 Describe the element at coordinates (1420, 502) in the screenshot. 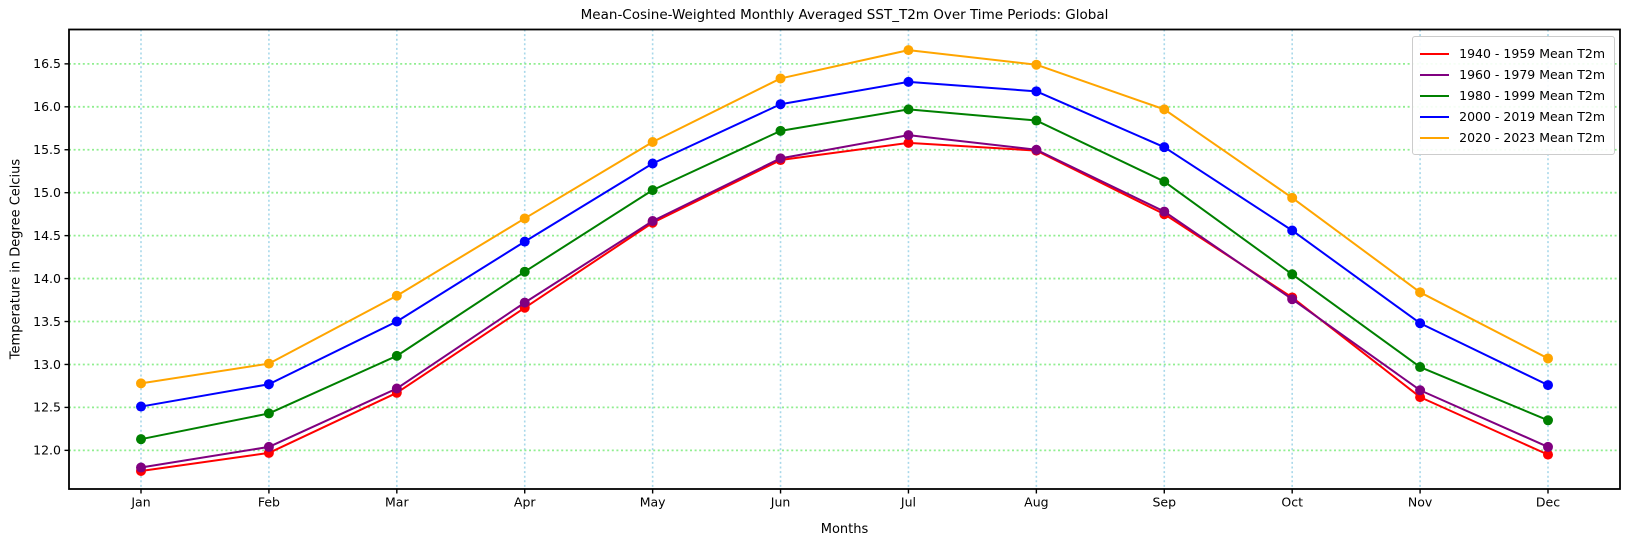

I see `x-tick-label: Nov` at that location.